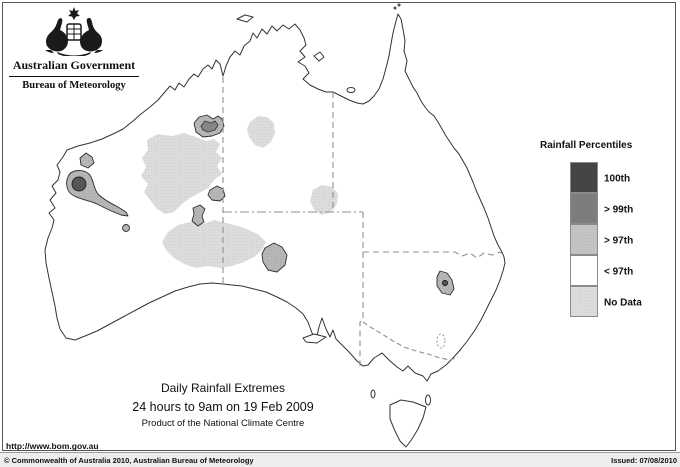 This screenshot has height=467, width=680. What do you see at coordinates (619, 271) in the screenshot?
I see `legend-label-lt97th: < 97th` at bounding box center [619, 271].